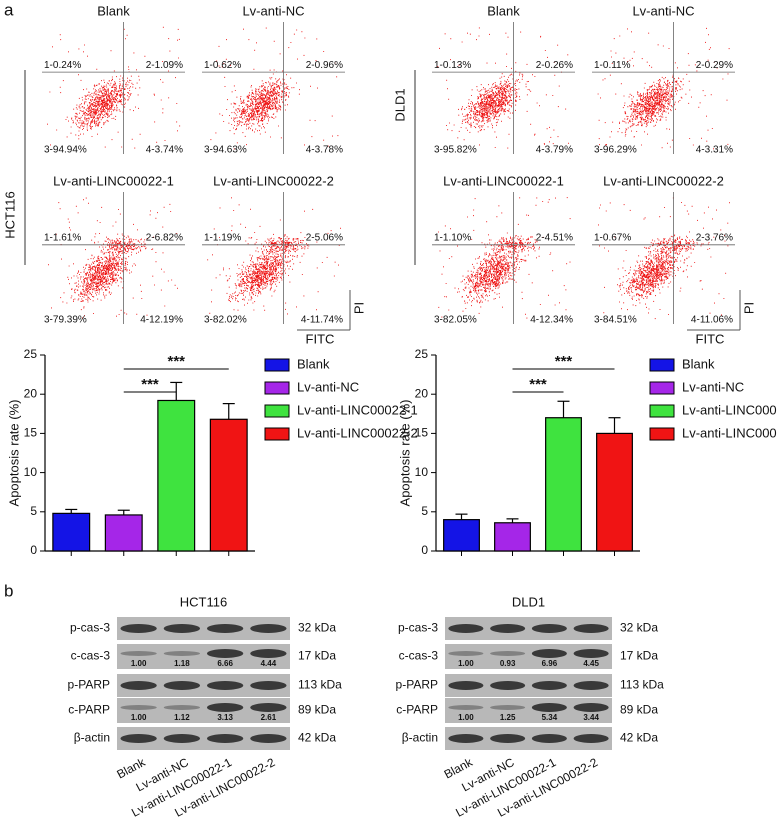 This screenshot has width=777, height=822. Describe the element at coordinates (554, 237) in the screenshot. I see `quadrant-label: 2-4.51%` at that location.